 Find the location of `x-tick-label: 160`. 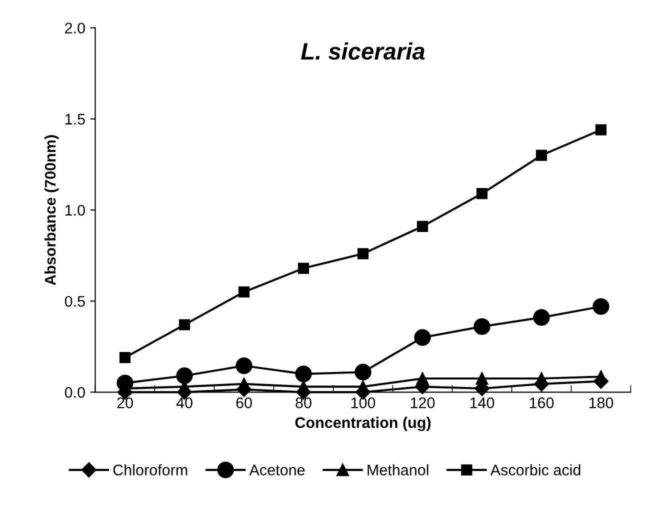

x-tick-label: 160 is located at coordinates (542, 402).